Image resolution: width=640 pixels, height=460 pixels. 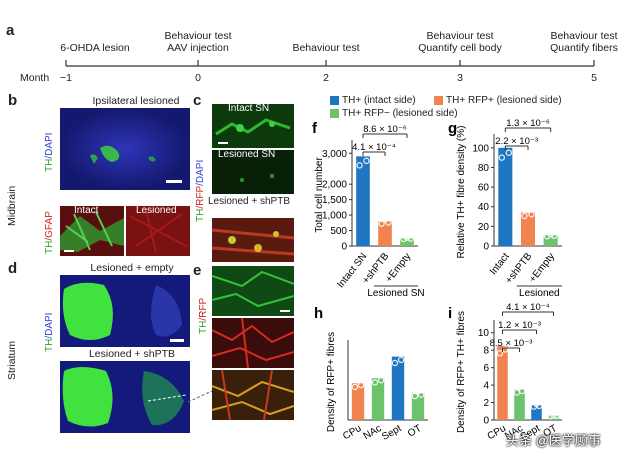 What do you see at coordinates (594, 78) in the screenshot?
I see `timeline-tick: 5` at bounding box center [594, 78].